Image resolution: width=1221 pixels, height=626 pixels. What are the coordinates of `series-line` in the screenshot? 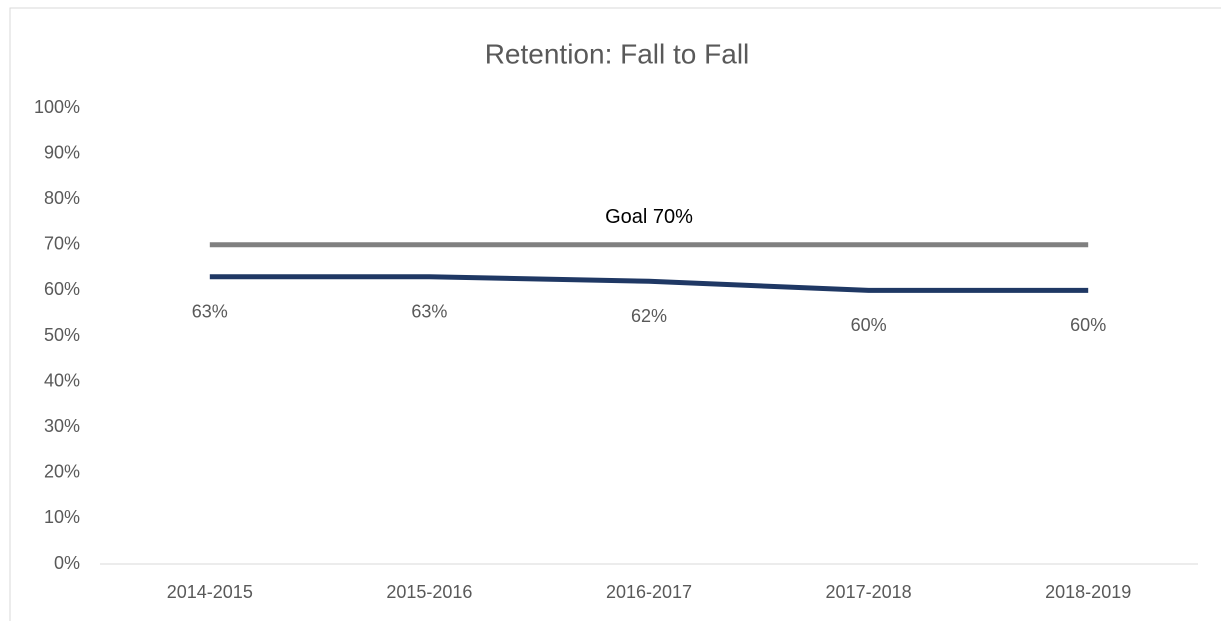 It's located at (649, 283).